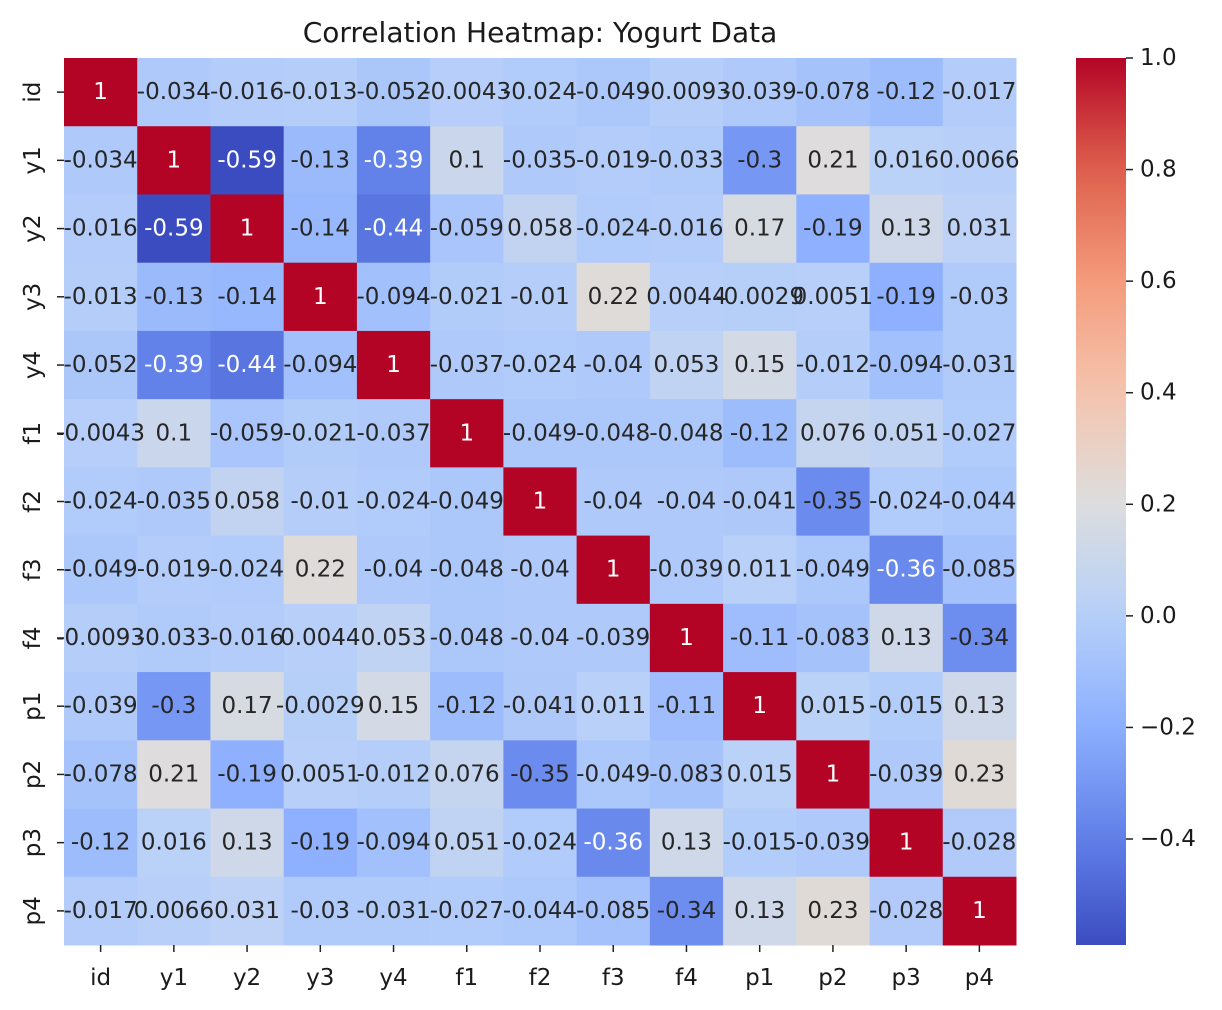 Image resolution: width=1222 pixels, height=1010 pixels. Describe the element at coordinates (247, 774) in the screenshot. I see `cell-value-label: -0.19` at that location.